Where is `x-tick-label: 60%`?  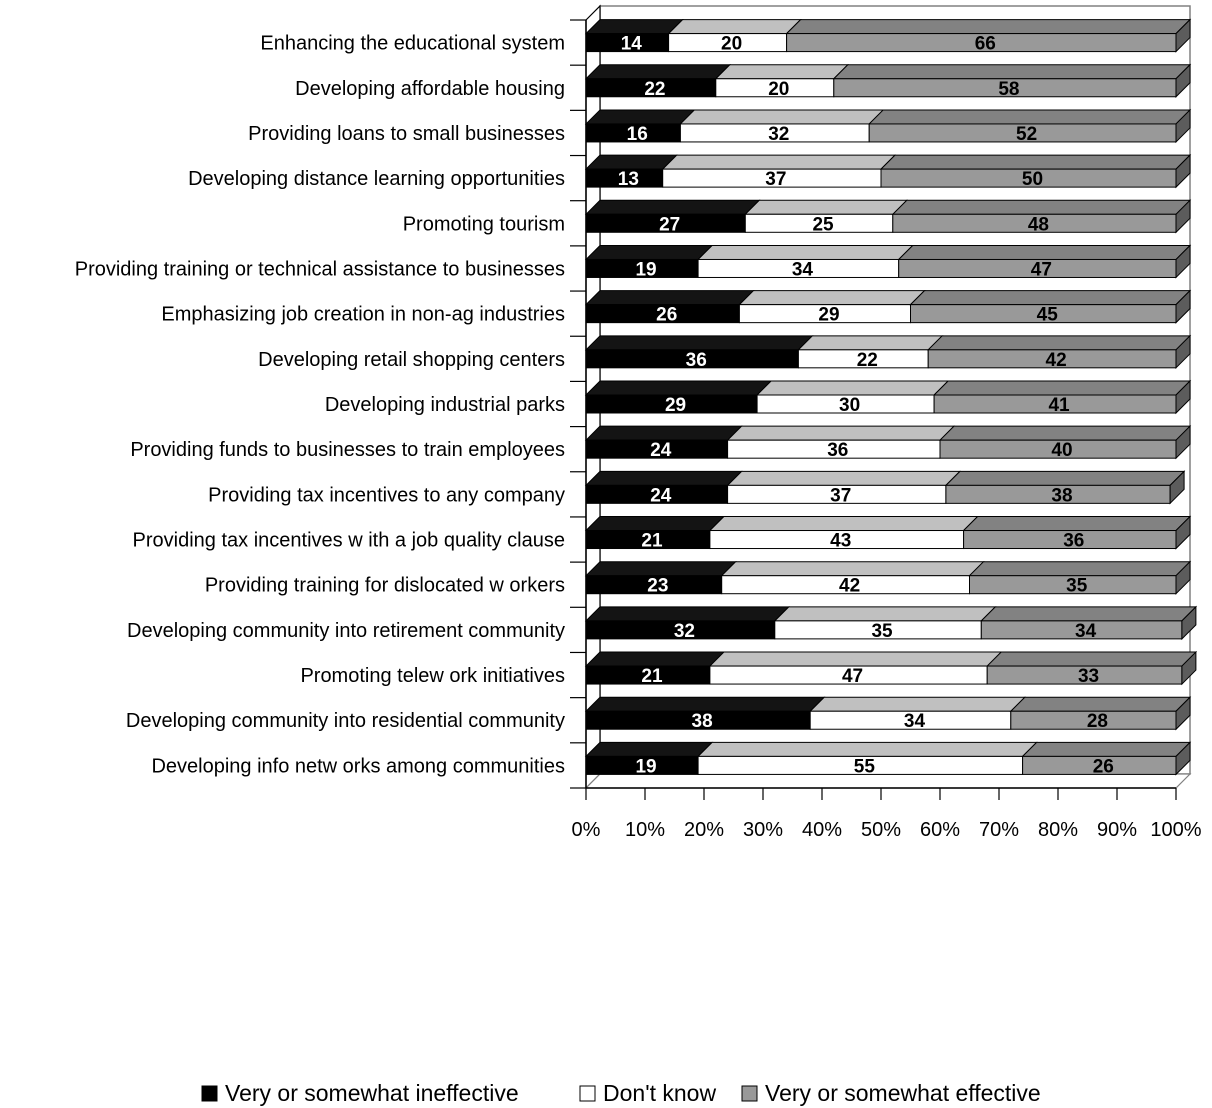
x-tick-label: 60% is located at coordinates (940, 830).